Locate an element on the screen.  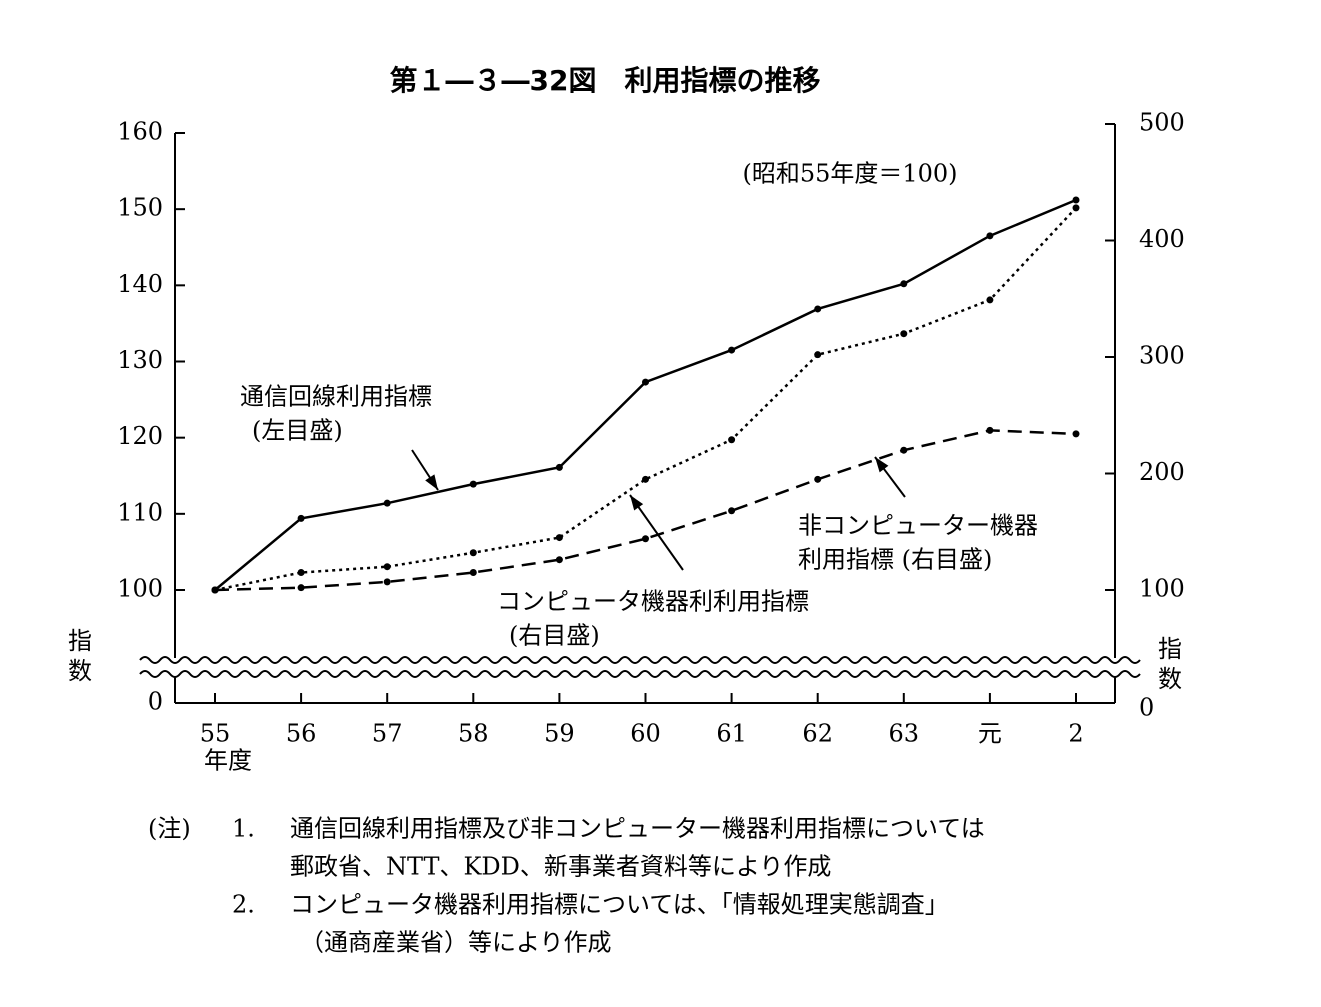
series-label: コンピュータ機器利利用指標 is located at coordinates (653, 602).